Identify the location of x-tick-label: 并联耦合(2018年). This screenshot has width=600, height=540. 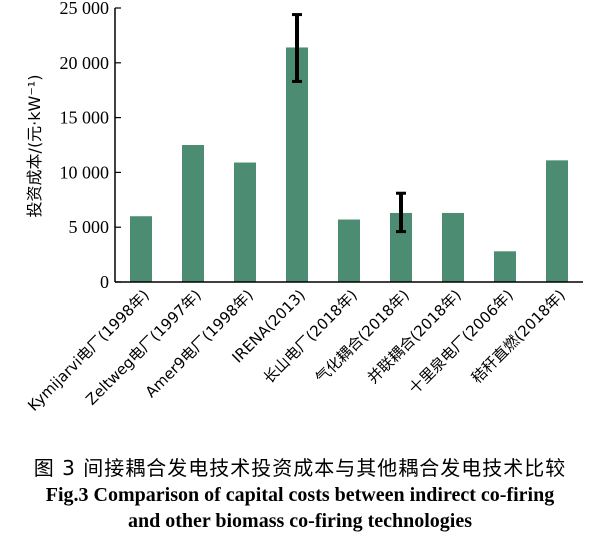
(414, 336).